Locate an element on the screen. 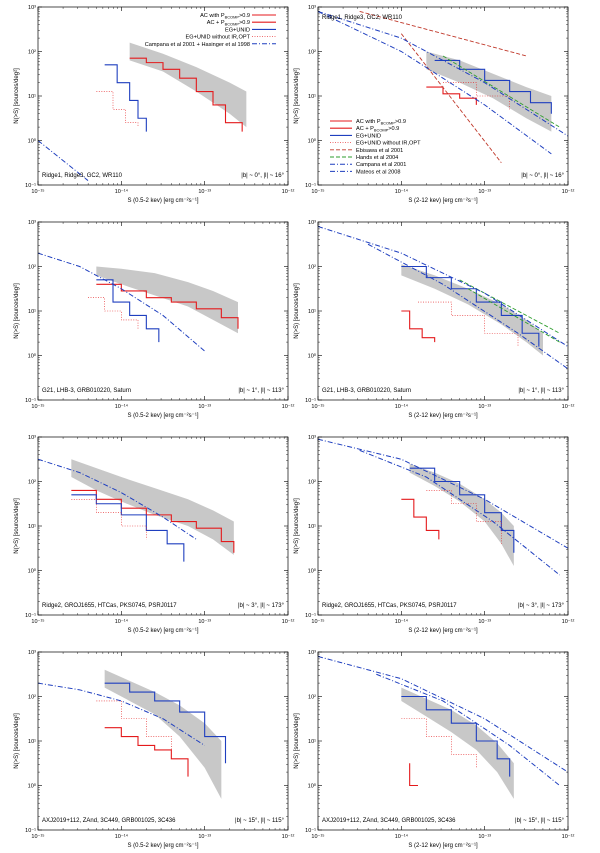 The height and width of the screenshot is (853, 600). coords-label: |b| ~ 15°, |l| ~ 115° is located at coordinates (260, 821).